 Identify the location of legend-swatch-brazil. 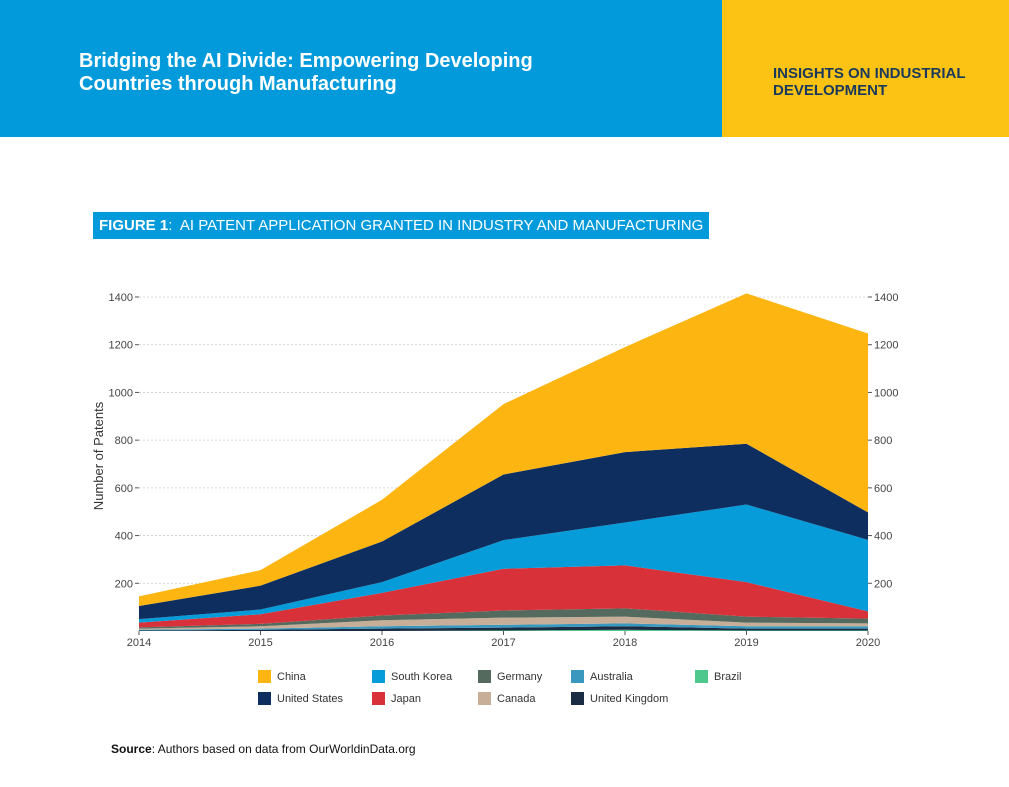
(701, 676).